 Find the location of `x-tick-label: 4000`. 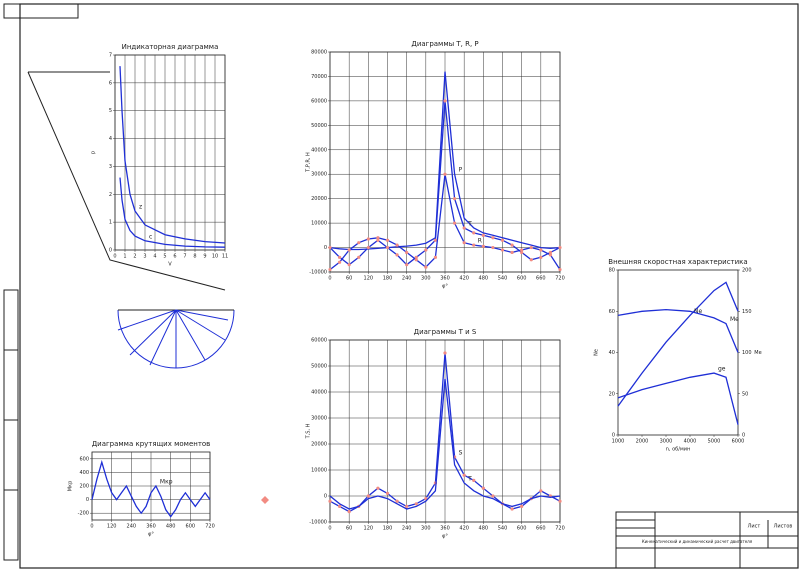

x-tick-label: 4000 is located at coordinates (690, 442).